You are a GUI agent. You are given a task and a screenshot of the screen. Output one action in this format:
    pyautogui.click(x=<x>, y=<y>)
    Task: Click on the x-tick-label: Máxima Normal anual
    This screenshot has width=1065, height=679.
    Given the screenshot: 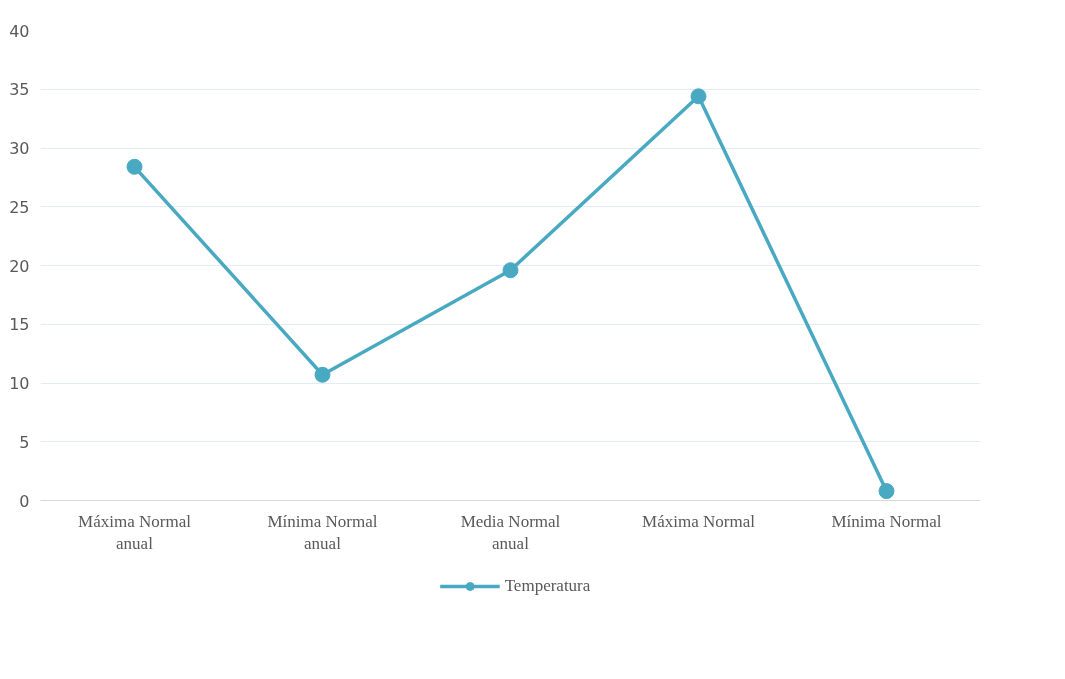 What is the action you would take?
    pyautogui.click(x=135, y=532)
    